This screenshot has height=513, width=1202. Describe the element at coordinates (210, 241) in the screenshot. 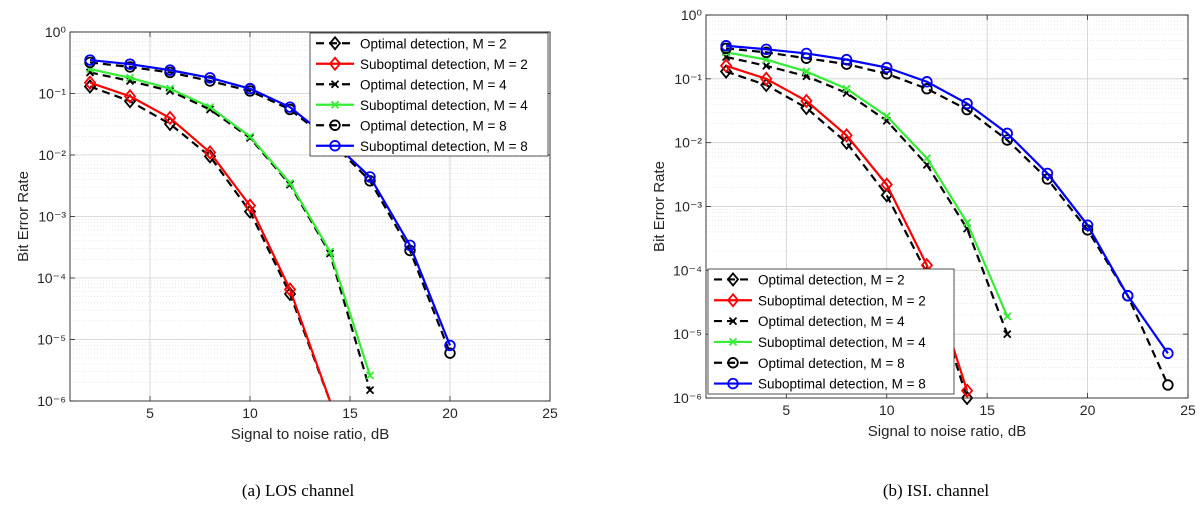

I see `chart0-series-line` at that location.